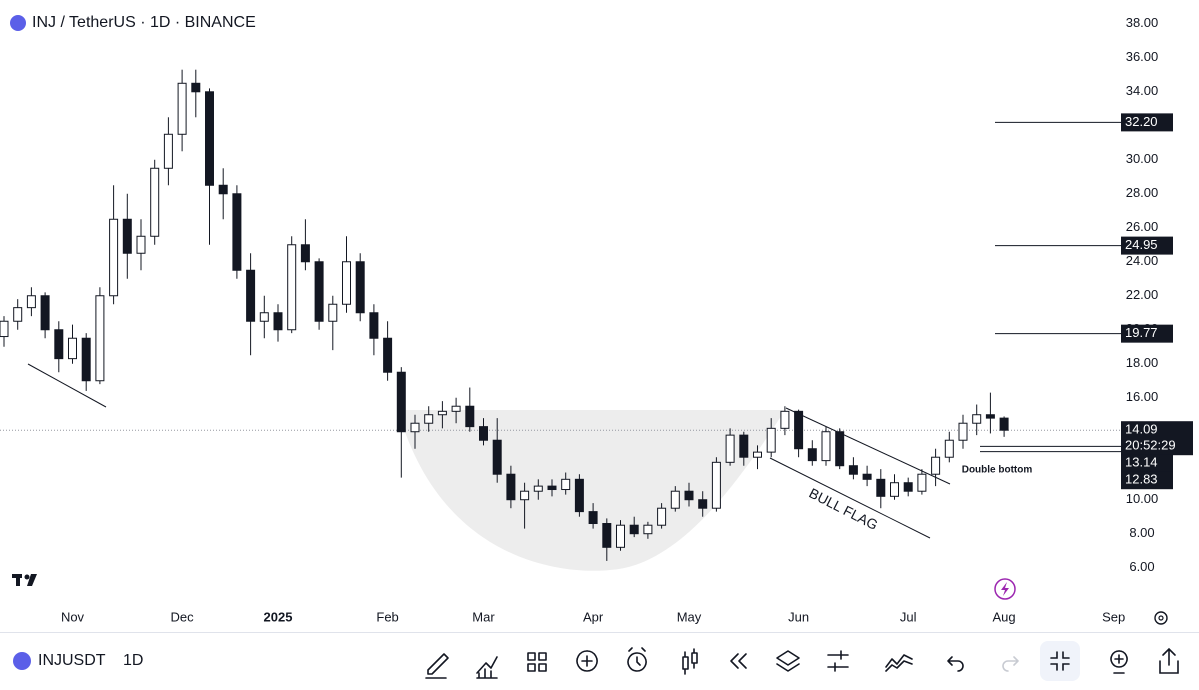 The height and width of the screenshot is (690, 1199). I want to click on y-tick-label: 30.00, so click(1142, 158).